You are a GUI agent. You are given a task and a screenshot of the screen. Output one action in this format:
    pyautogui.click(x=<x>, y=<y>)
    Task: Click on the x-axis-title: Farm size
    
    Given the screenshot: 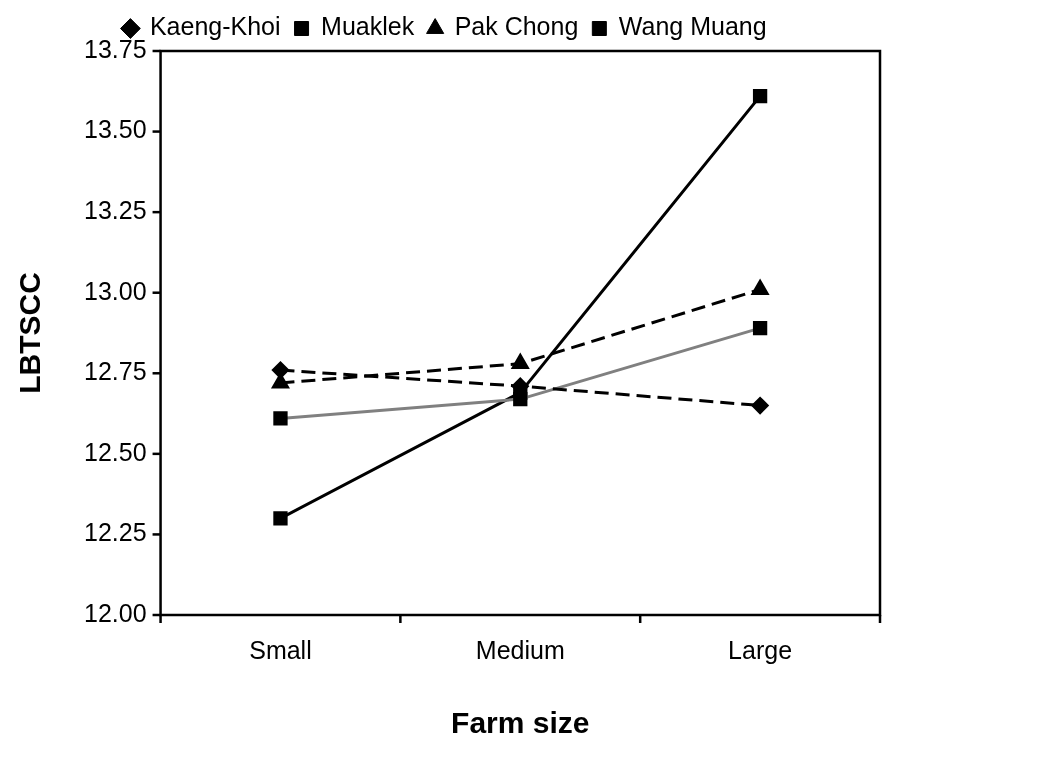 What is the action you would take?
    pyautogui.click(x=520, y=723)
    